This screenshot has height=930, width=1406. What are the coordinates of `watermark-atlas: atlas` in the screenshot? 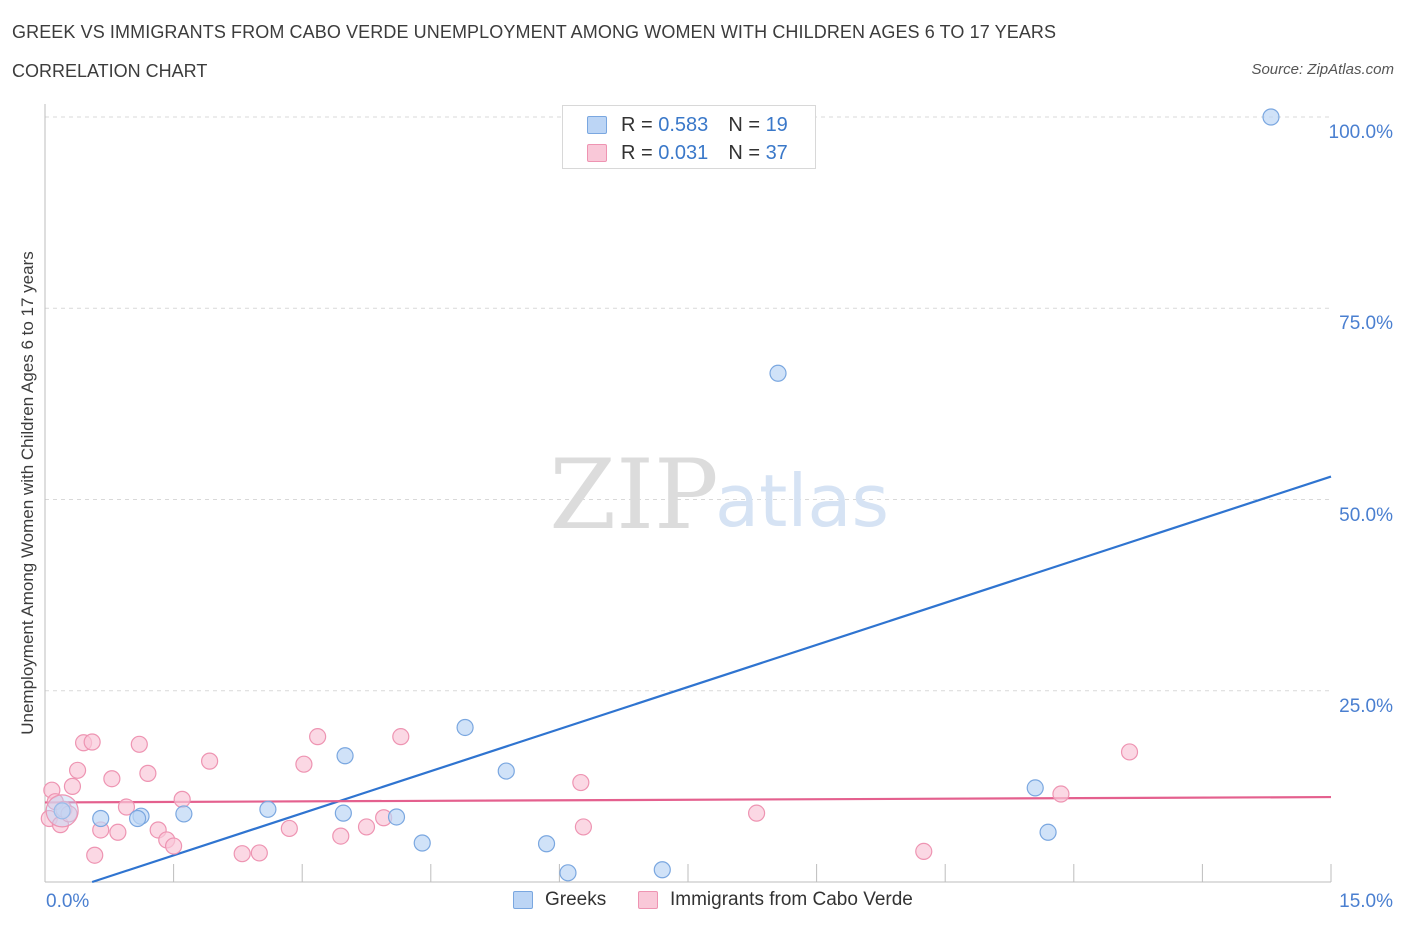 It's located at (802, 501).